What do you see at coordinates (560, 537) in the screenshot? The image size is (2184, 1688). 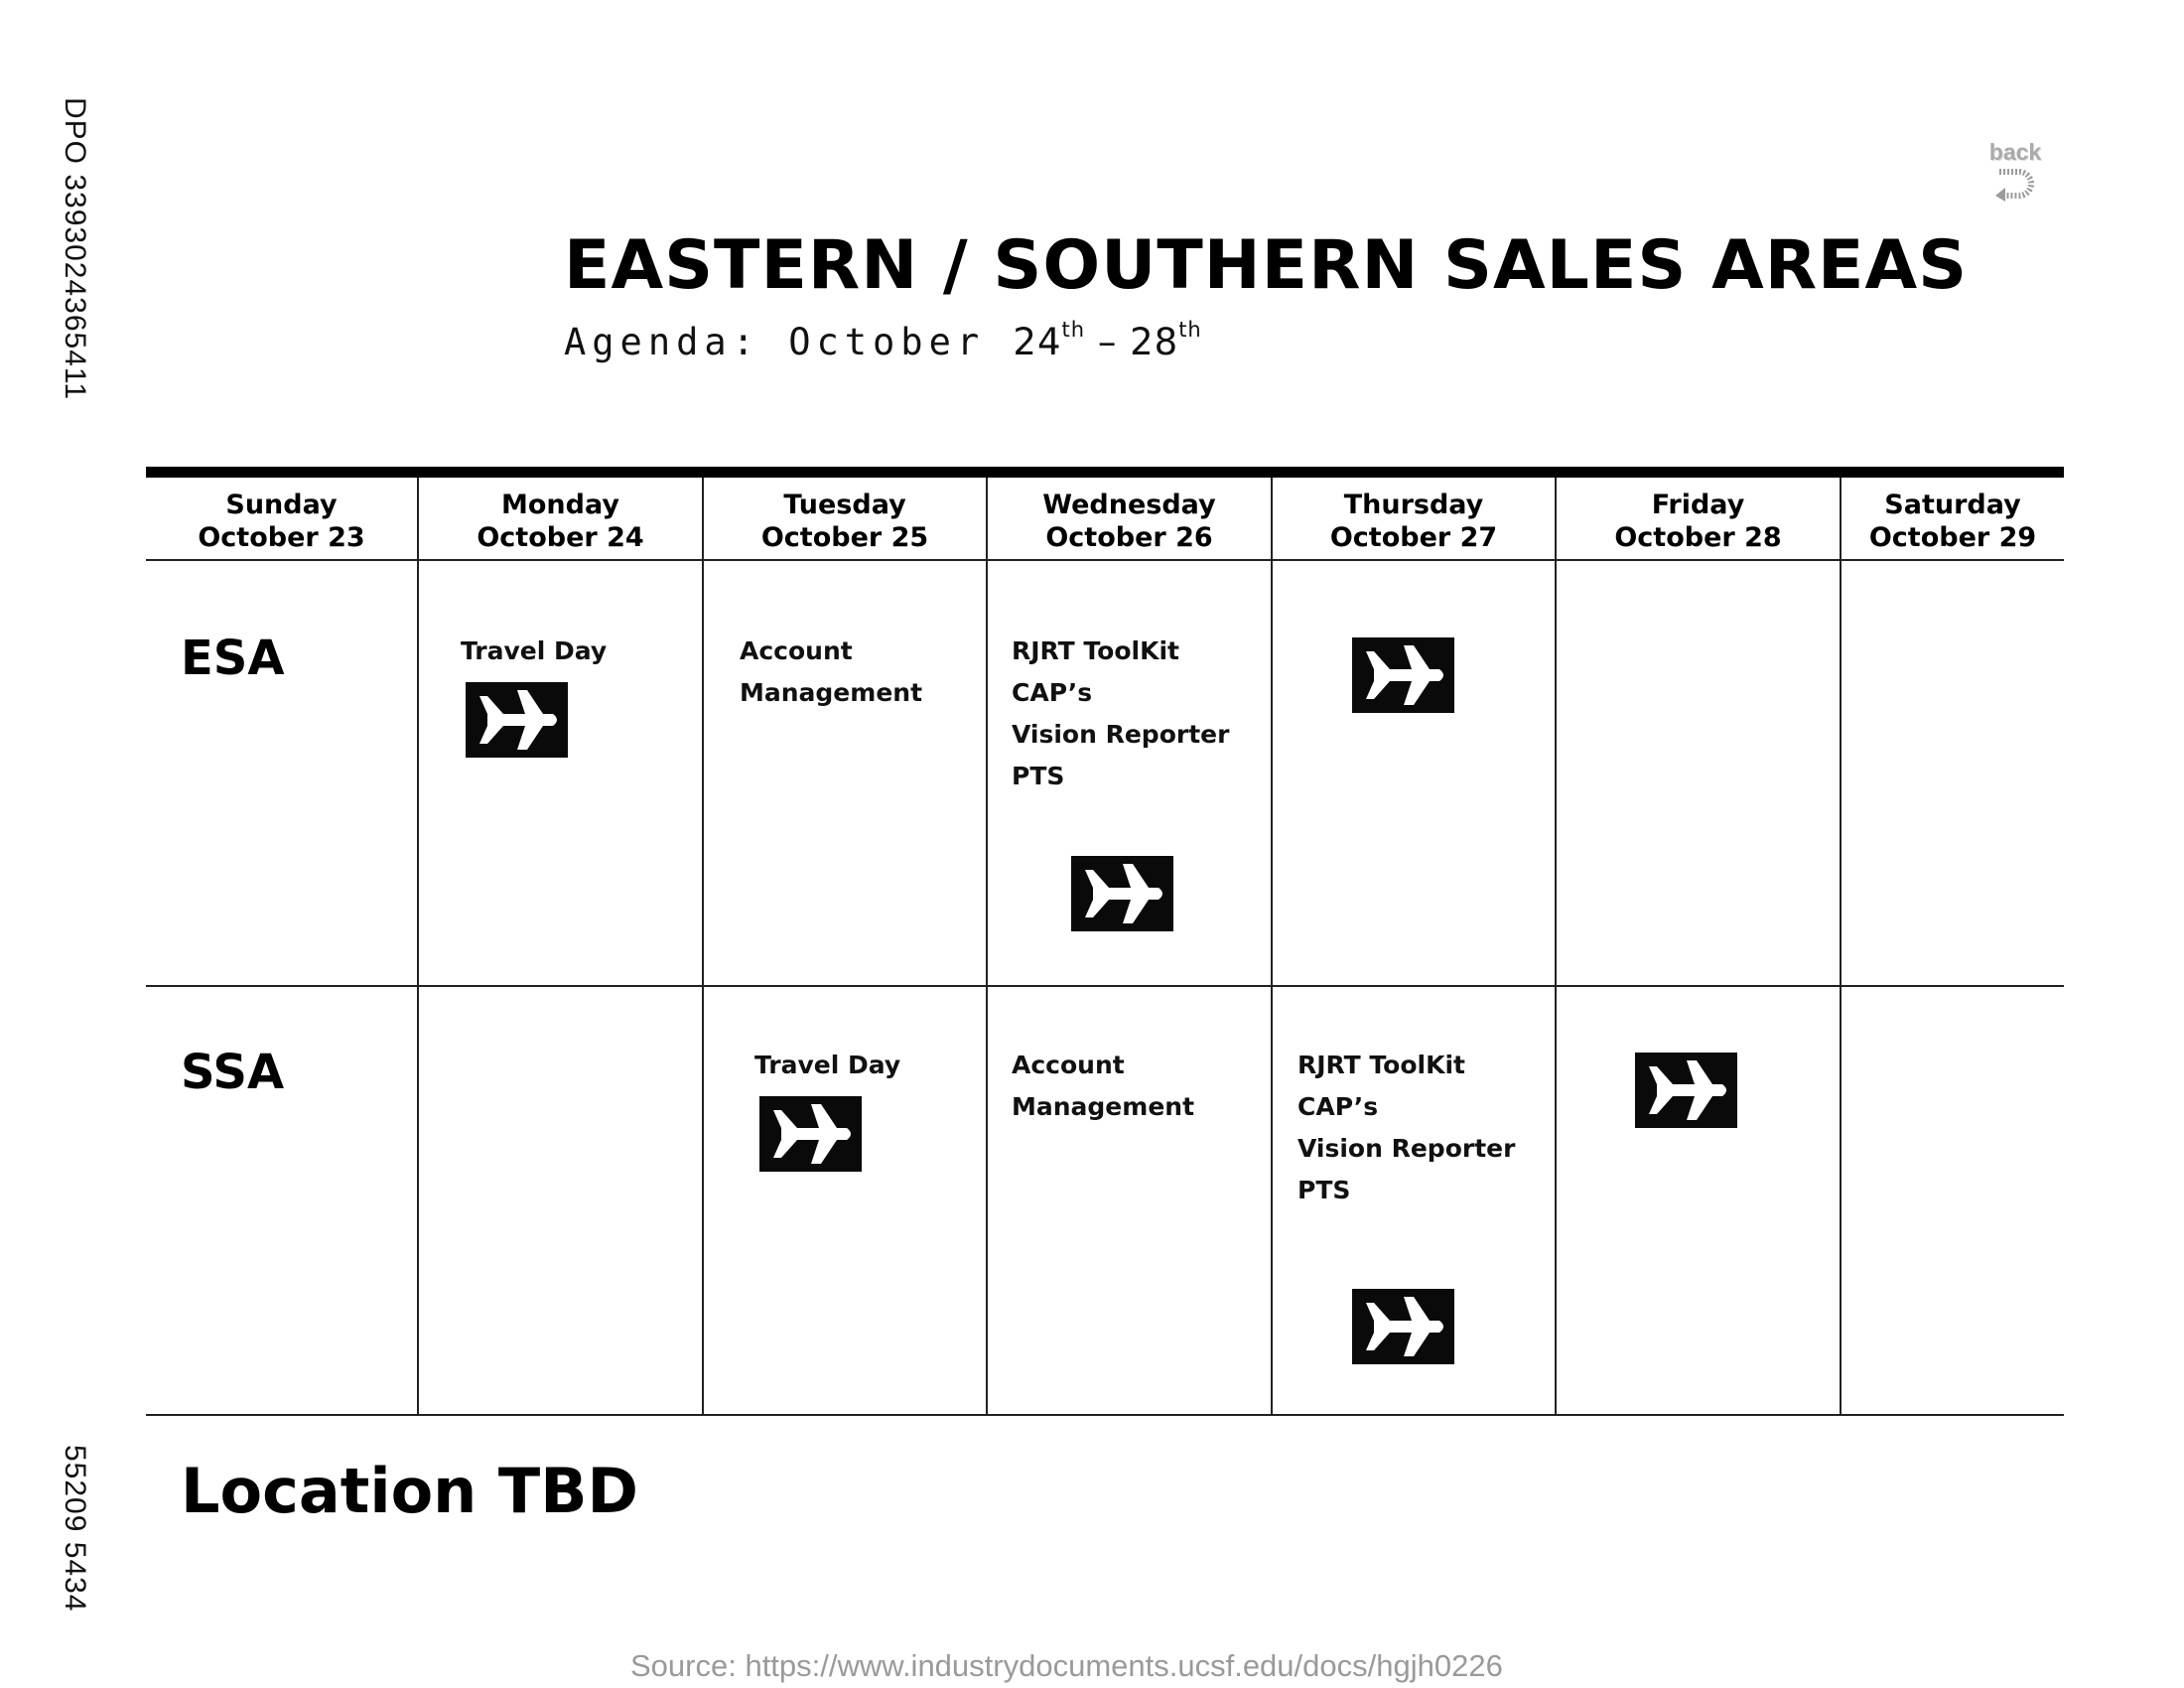 I see `date-label: October 24` at bounding box center [560, 537].